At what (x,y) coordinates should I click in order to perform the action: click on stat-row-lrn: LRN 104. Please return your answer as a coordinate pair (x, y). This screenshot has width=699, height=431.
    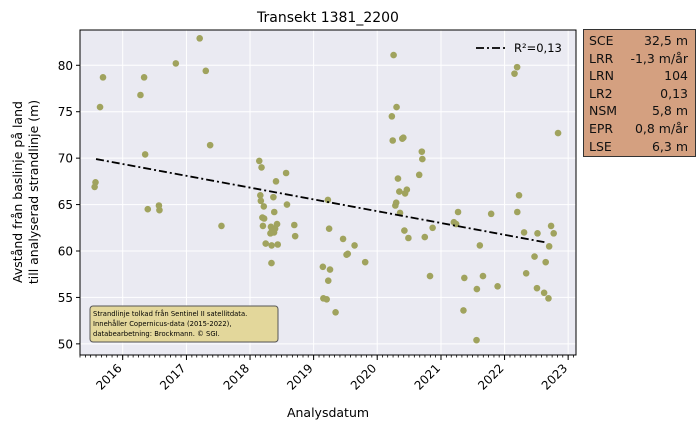
    Looking at the image, I should click on (639, 76).